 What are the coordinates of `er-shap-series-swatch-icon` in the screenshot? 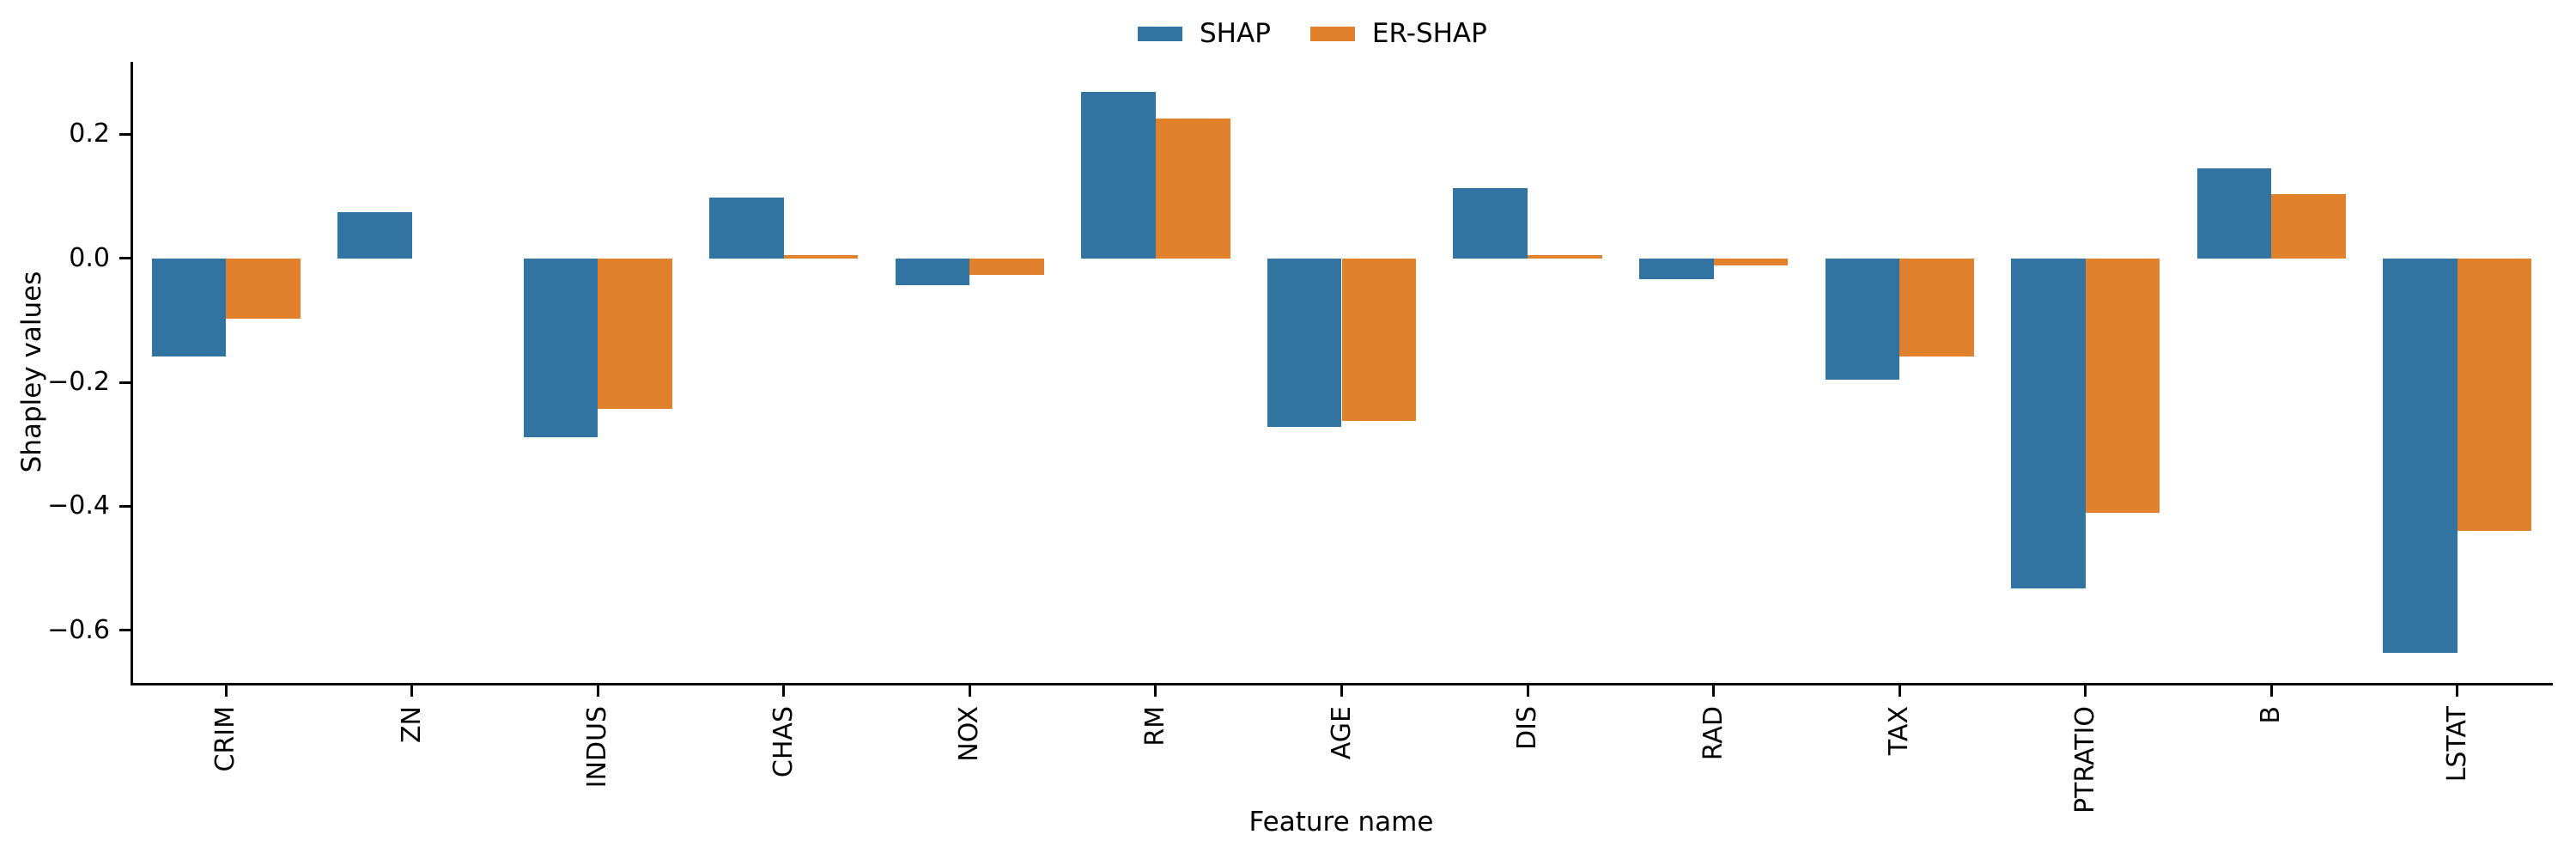 It's located at (1332, 34).